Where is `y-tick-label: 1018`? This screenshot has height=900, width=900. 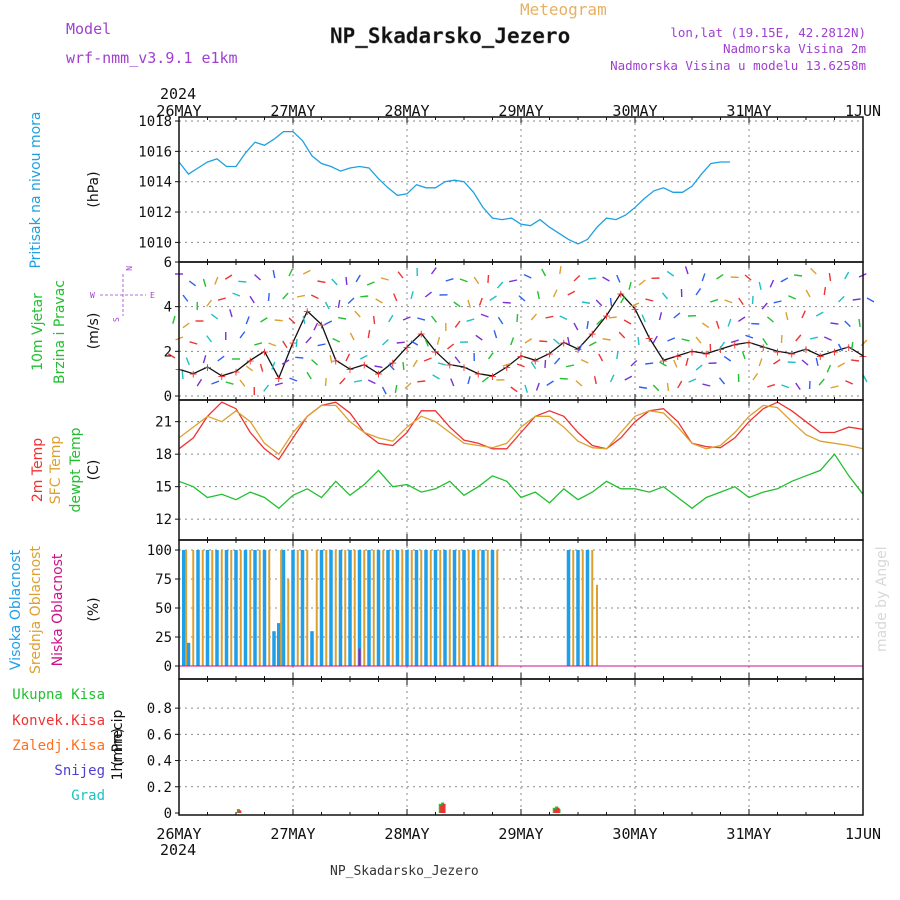
y-tick-label: 1018 is located at coordinates (155, 122).